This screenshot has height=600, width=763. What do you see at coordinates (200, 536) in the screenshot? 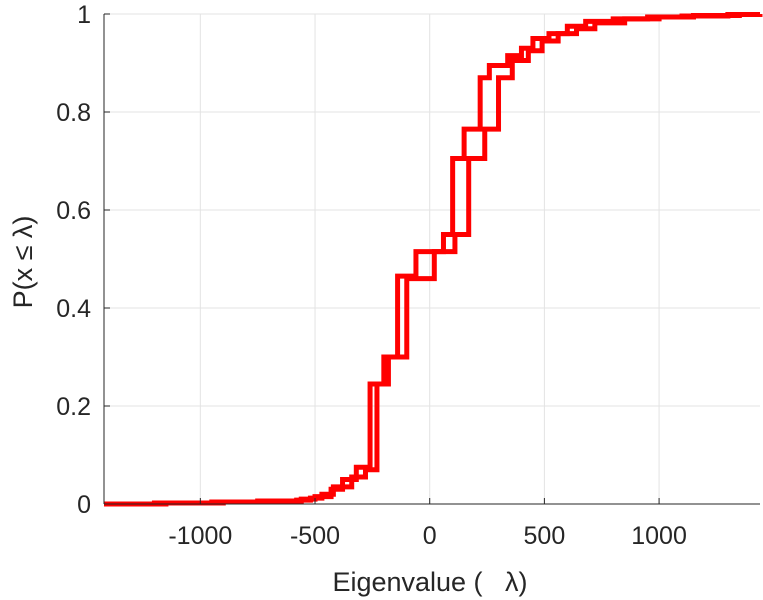
I see `x-tick-label-0: -1000` at bounding box center [200, 536].